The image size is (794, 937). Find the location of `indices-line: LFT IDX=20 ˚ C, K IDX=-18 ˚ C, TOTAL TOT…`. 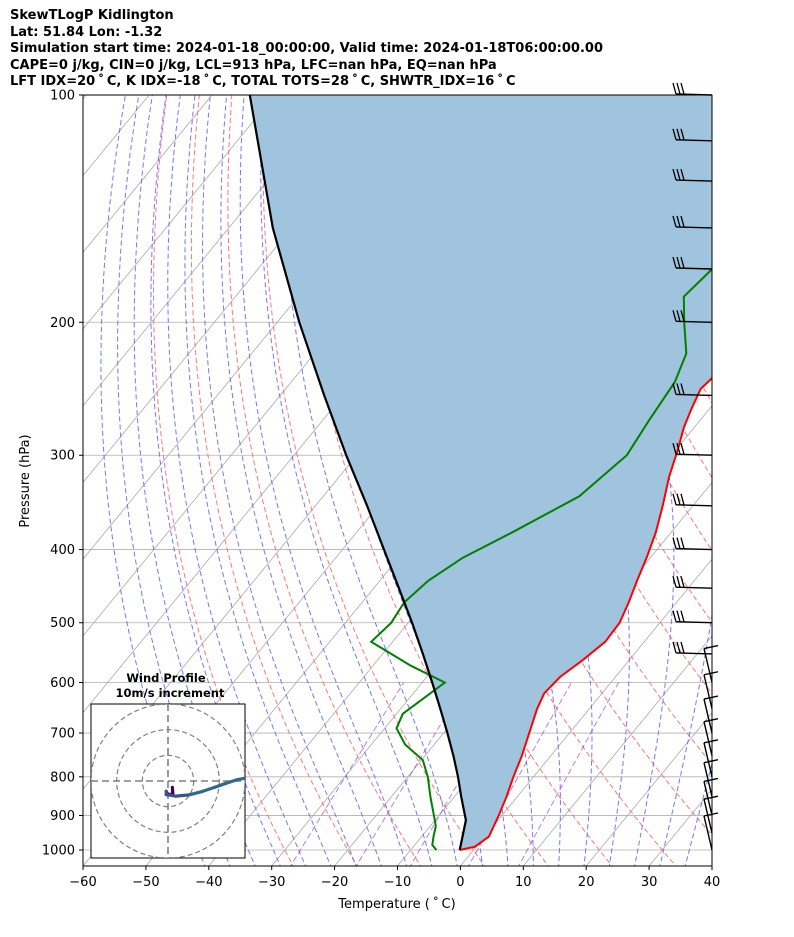

indices-line: LFT IDX=20 ˚ C, K IDX=-18 ˚ C, TOTAL TOT… is located at coordinates (263, 81).